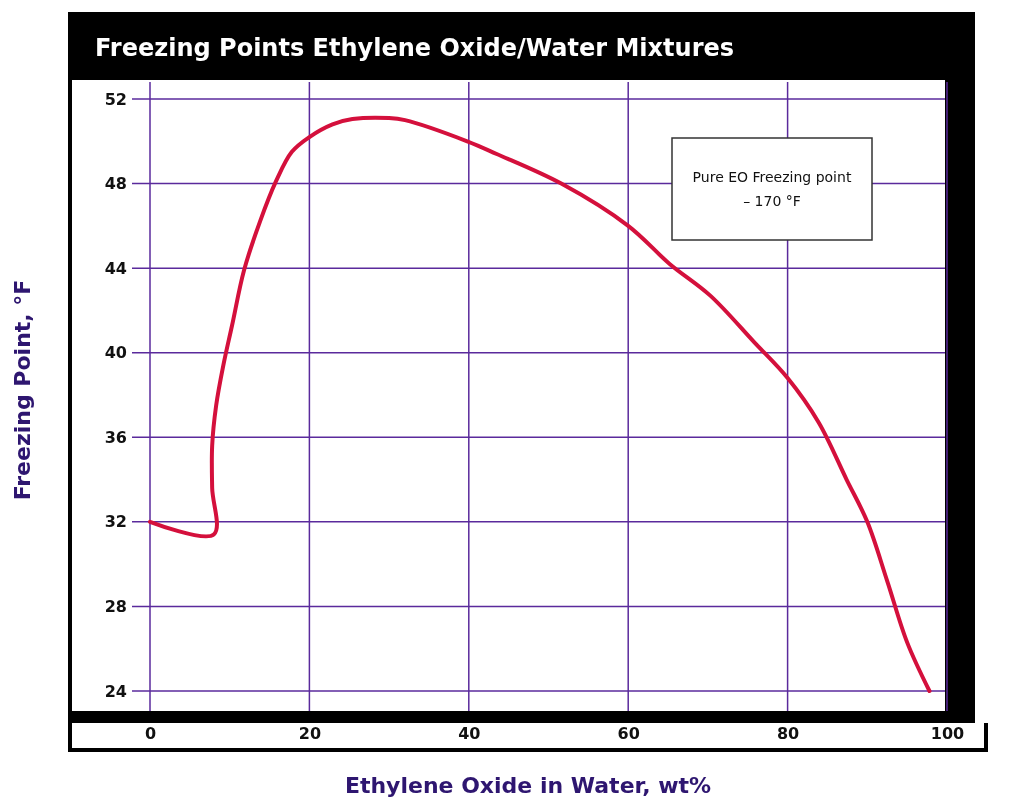  What do you see at coordinates (115, 353) in the screenshot?
I see `y-tick-label: 40` at bounding box center [115, 353].